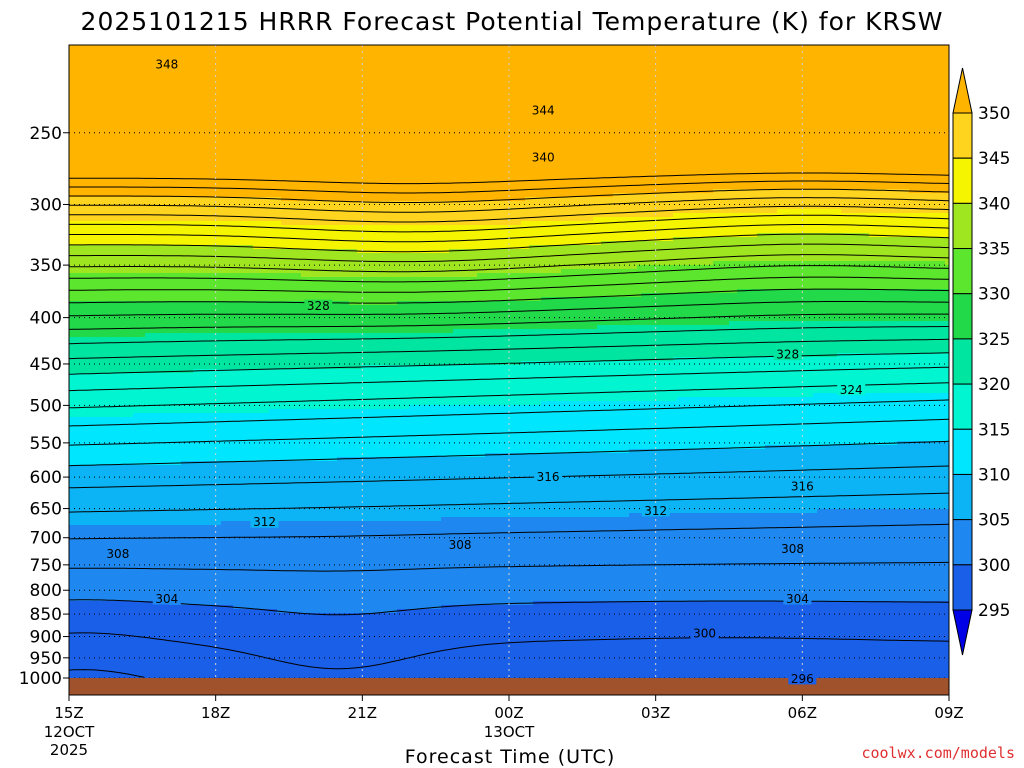  Describe the element at coordinates (802, 679) in the screenshot. I see `contour-label: 296` at that location.